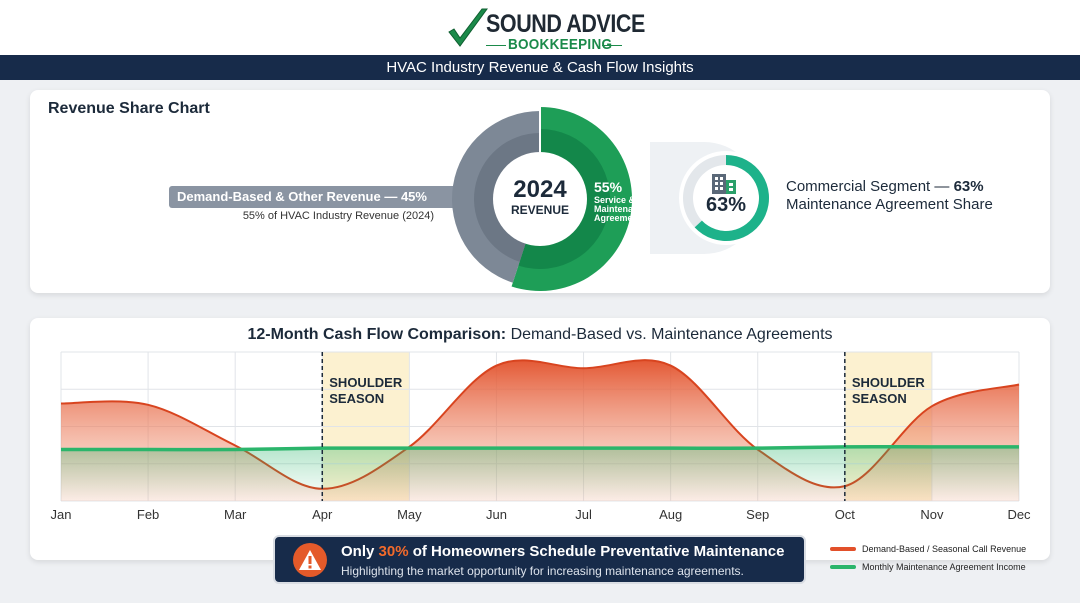 The image size is (1080, 603). I want to click on commercial-line1: Commercial Segment — 63%, so click(885, 186).